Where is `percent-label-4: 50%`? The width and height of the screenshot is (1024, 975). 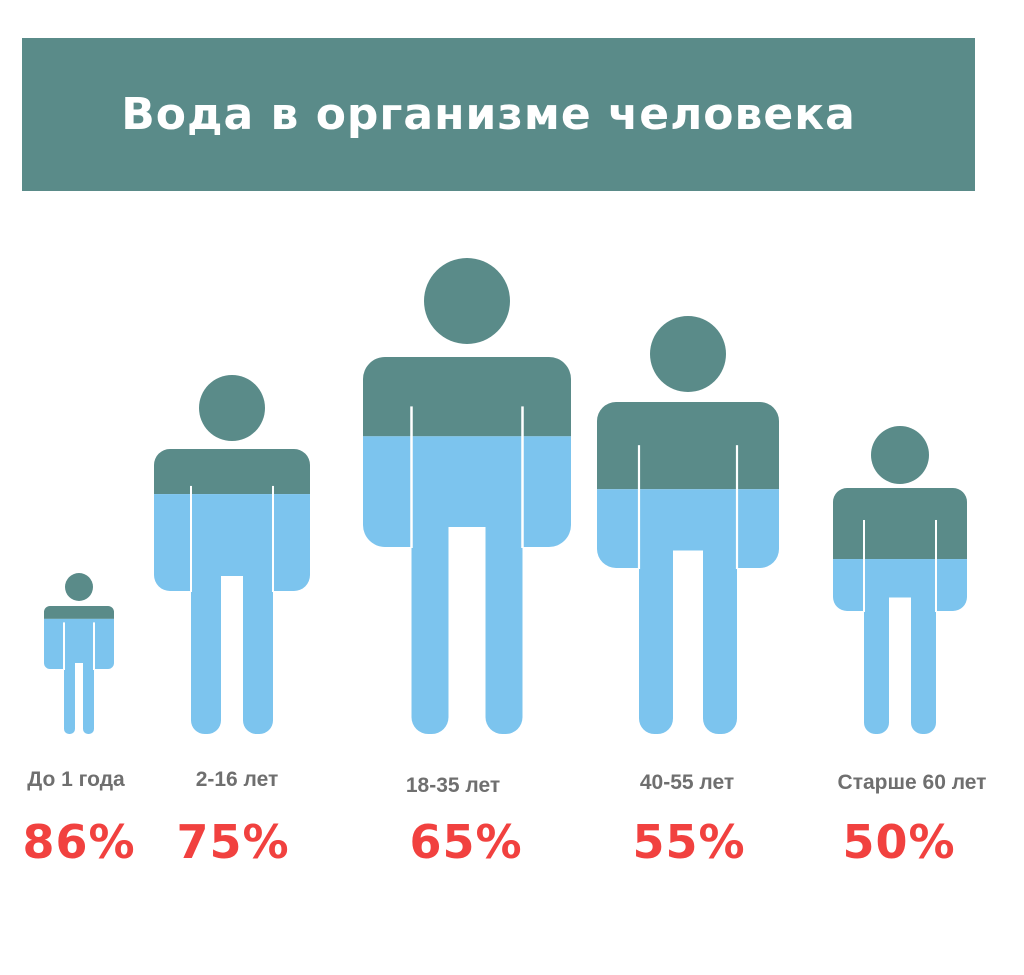 percent-label-4: 50% is located at coordinates (899, 842).